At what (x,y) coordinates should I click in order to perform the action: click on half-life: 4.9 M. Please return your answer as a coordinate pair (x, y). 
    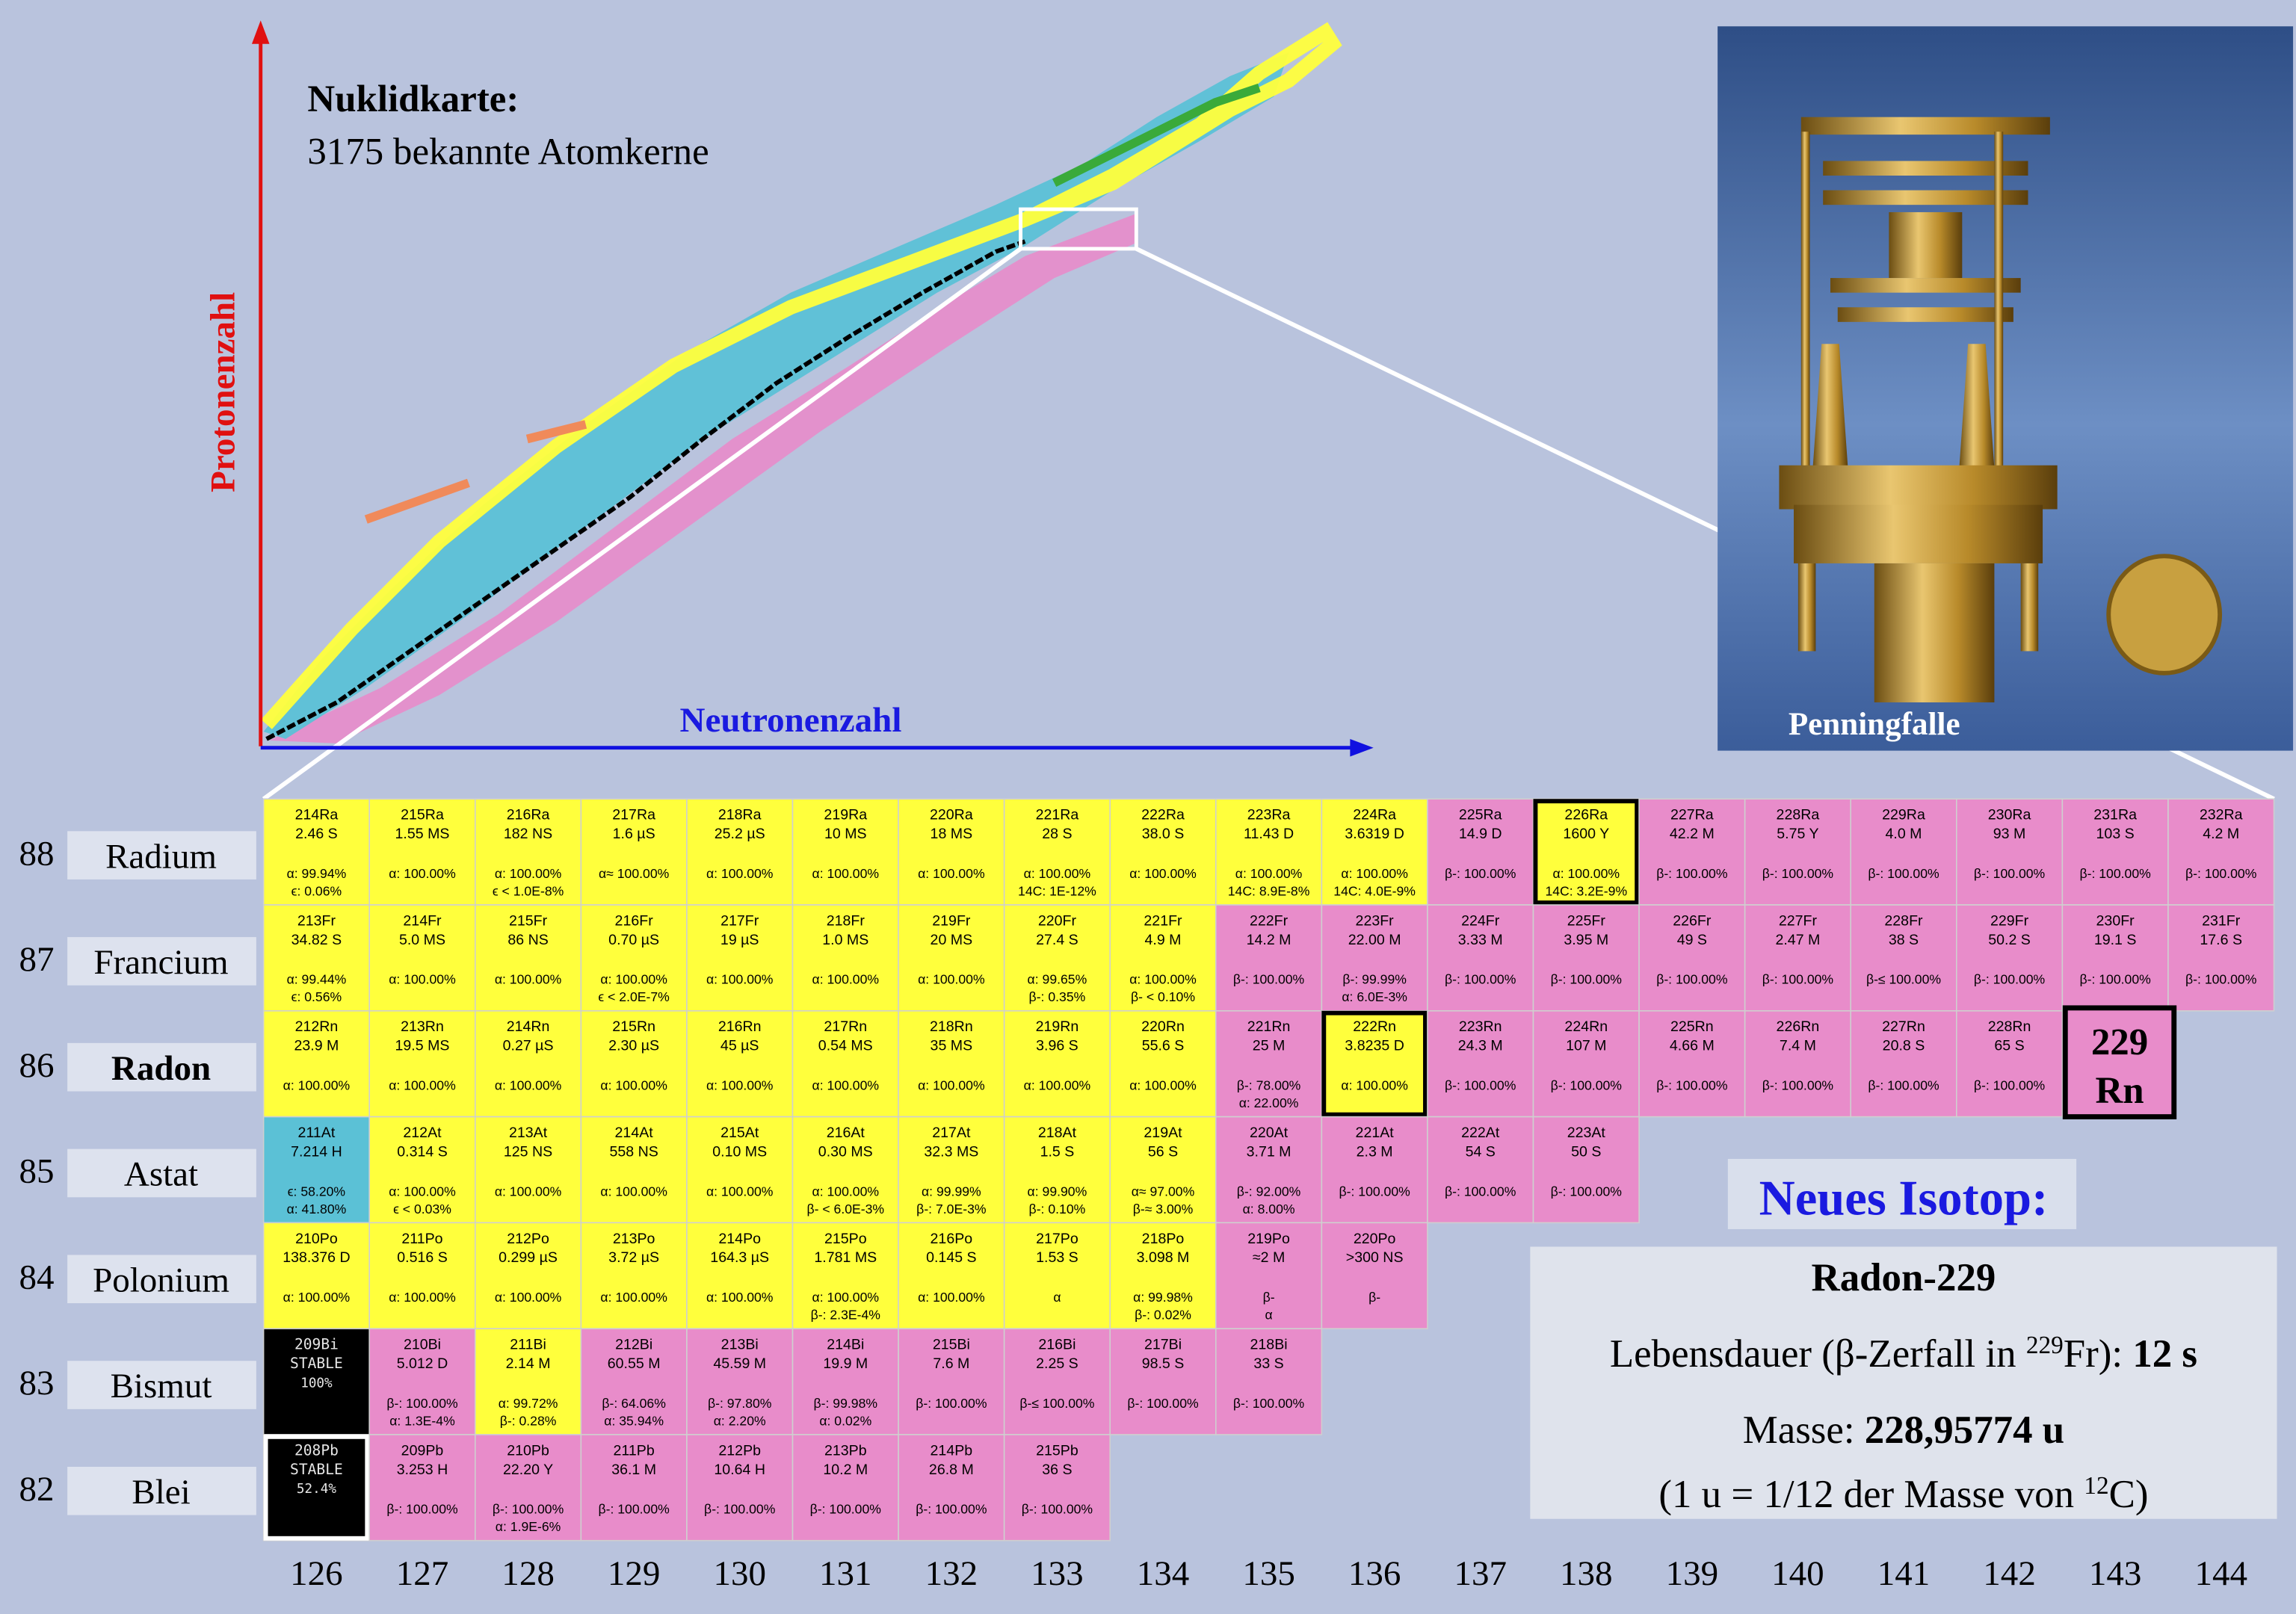
    Looking at the image, I should click on (1163, 940).